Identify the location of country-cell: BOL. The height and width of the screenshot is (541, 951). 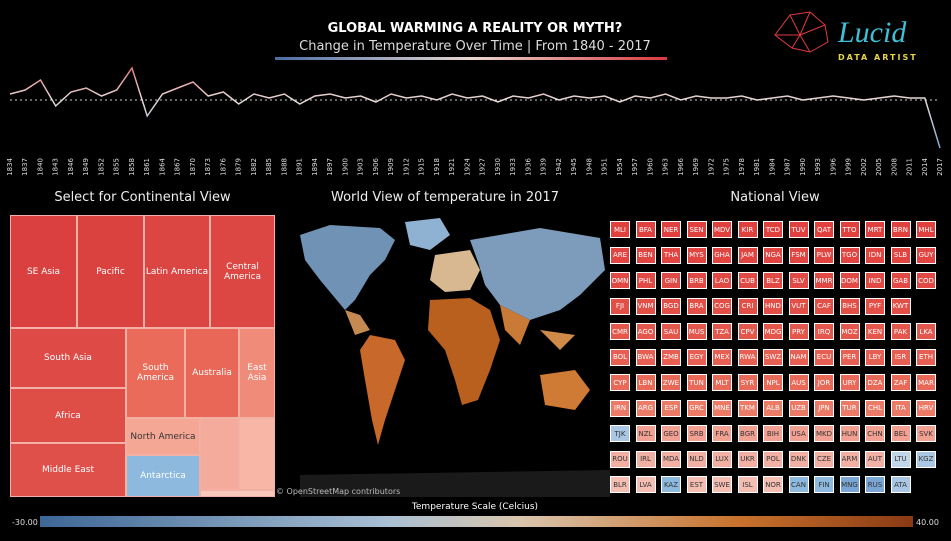
(620, 357).